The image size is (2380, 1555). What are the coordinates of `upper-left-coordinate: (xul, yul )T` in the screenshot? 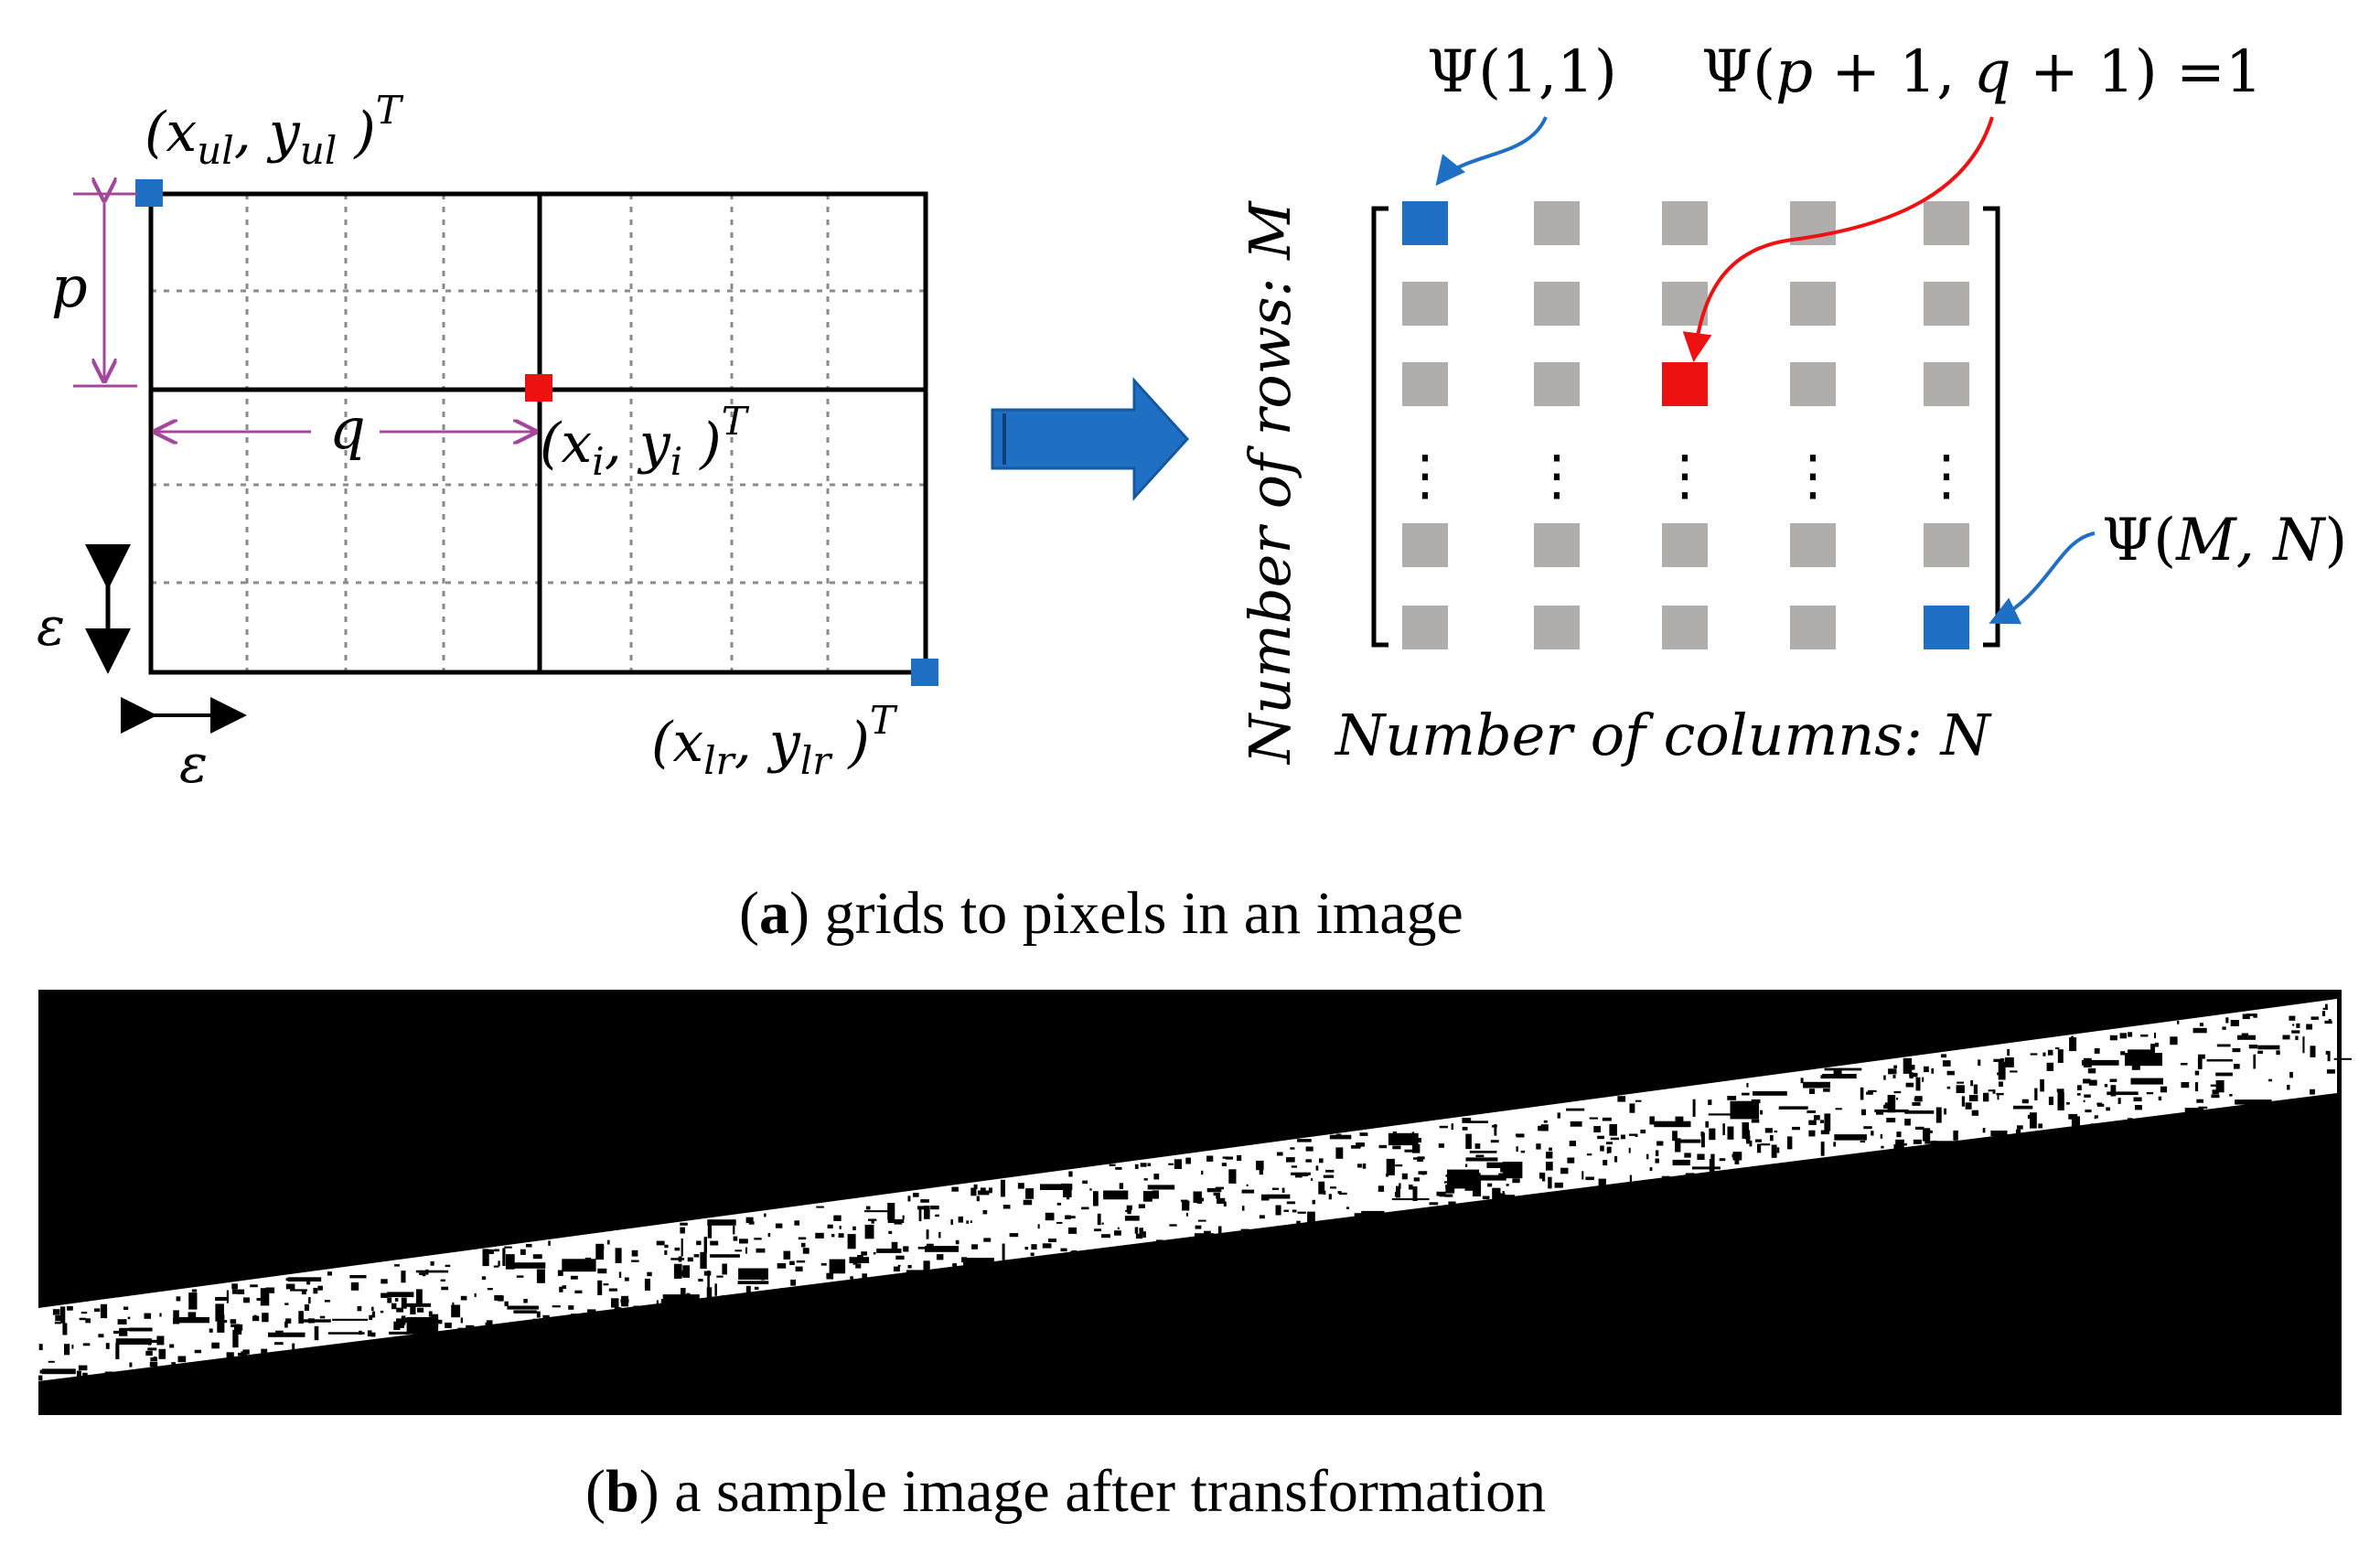 It's located at (274, 130).